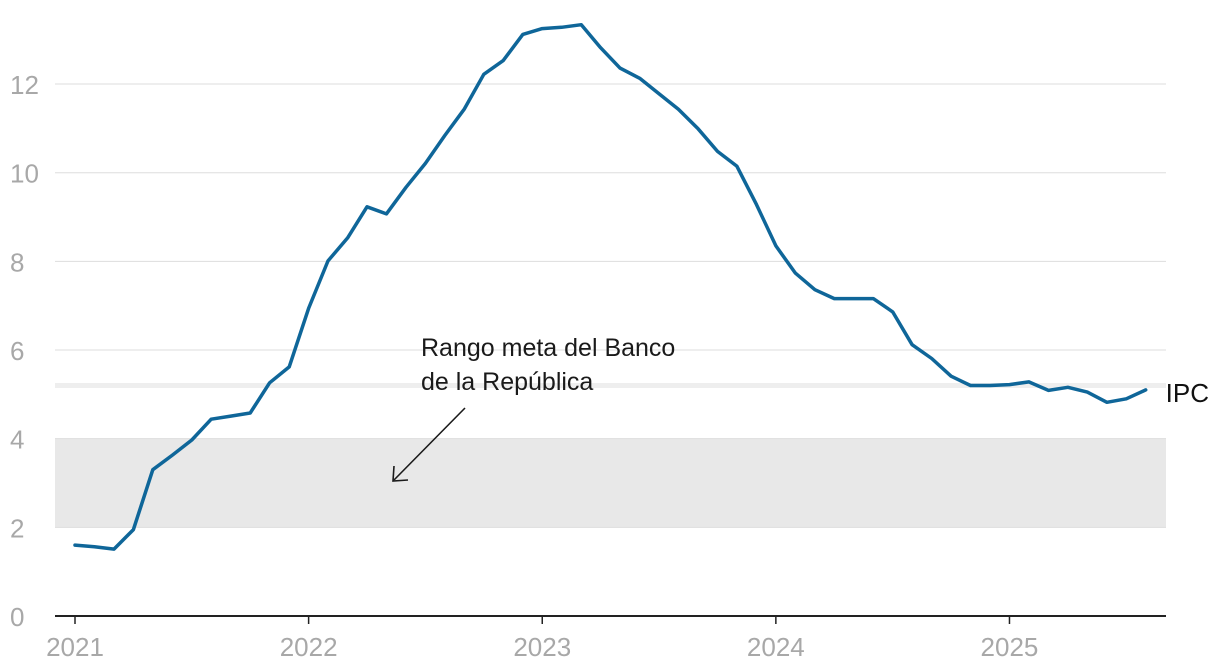 The height and width of the screenshot is (668, 1220). I want to click on x-tick-label: 2022, so click(309, 647).